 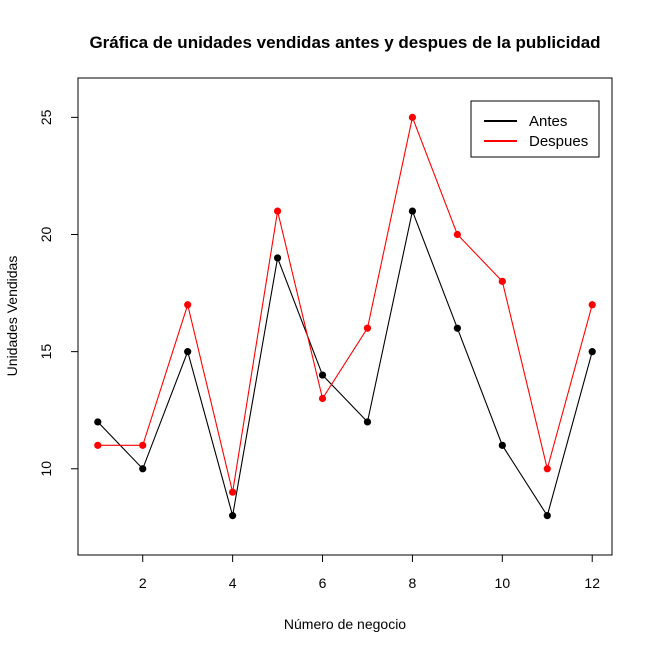 I want to click on legend: Antes Despues, so click(x=535, y=129).